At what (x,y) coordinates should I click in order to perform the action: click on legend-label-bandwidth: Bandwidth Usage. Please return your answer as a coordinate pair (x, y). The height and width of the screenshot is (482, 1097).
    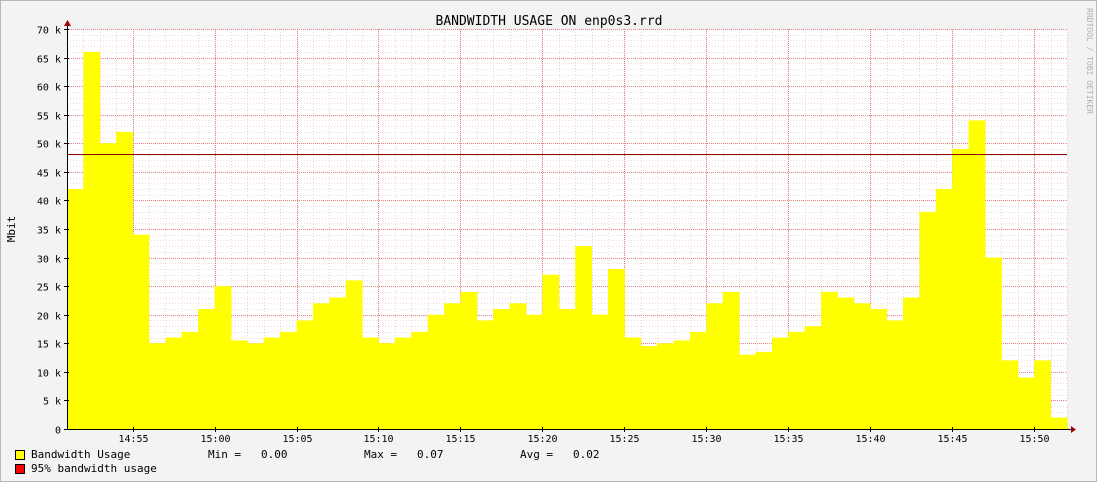
    Looking at the image, I should click on (81, 454).